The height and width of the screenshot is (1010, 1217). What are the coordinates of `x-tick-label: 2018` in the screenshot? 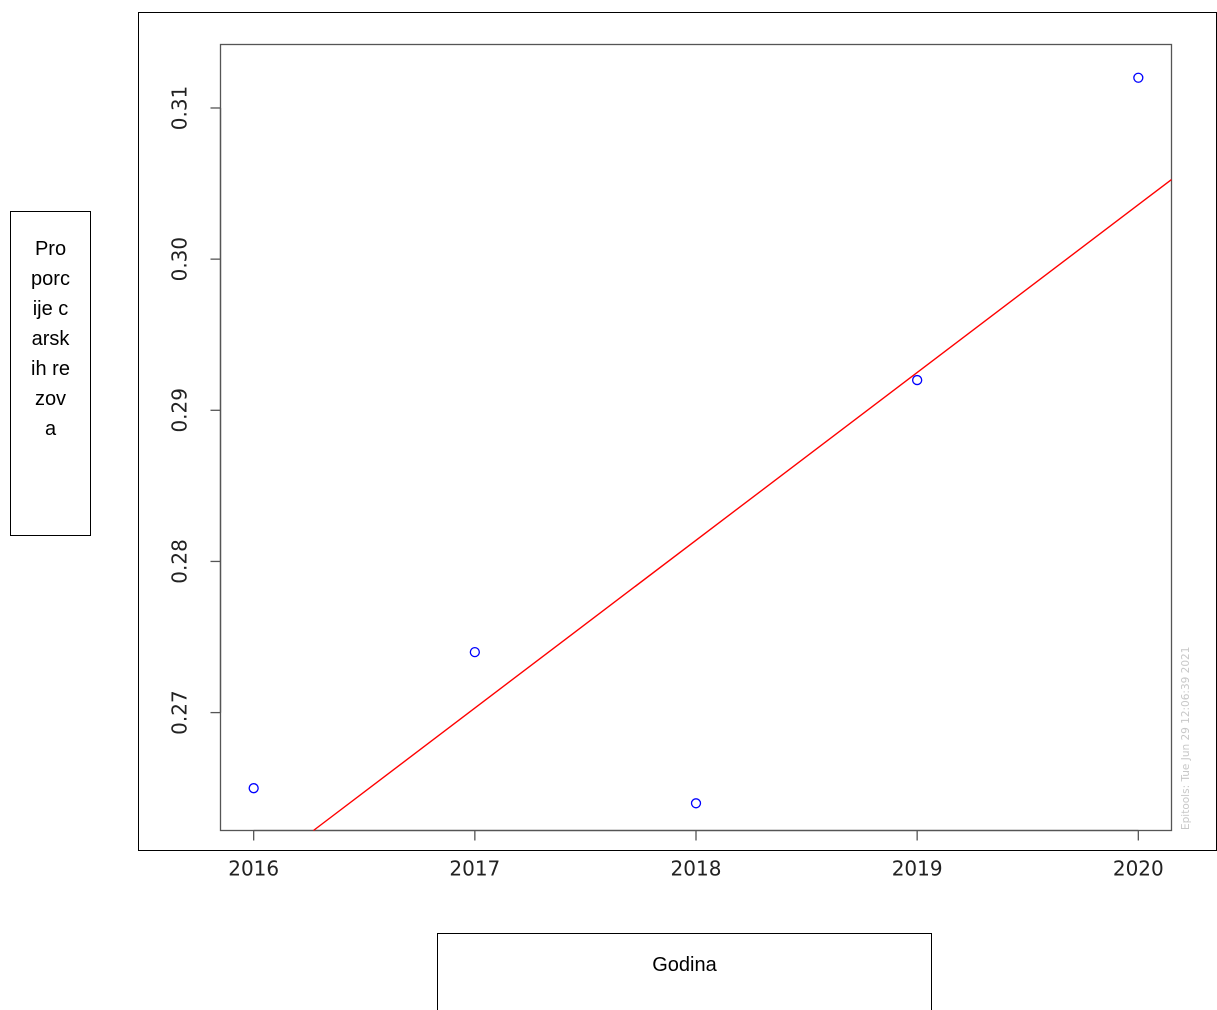 It's located at (696, 869).